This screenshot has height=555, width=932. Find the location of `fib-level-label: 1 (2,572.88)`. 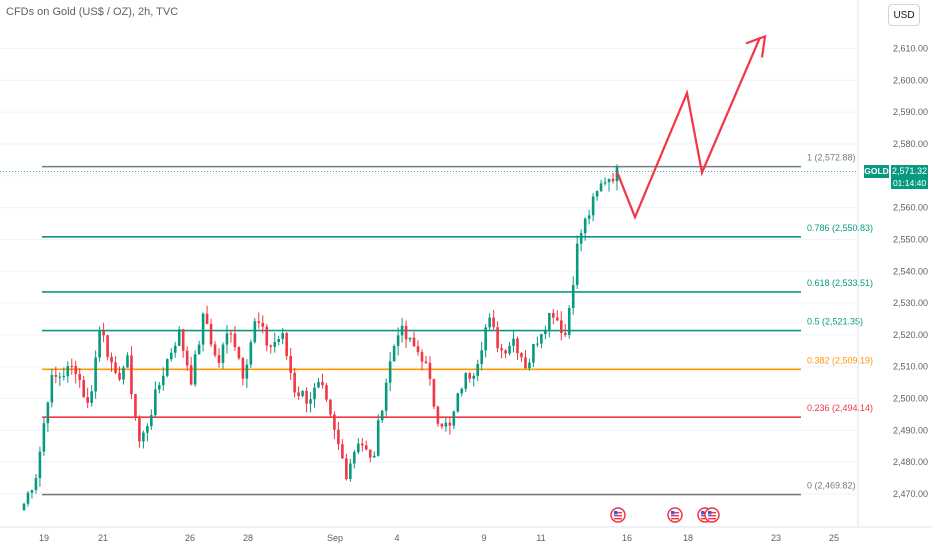

fib-level-label: 1 (2,572.88) is located at coordinates (831, 158).